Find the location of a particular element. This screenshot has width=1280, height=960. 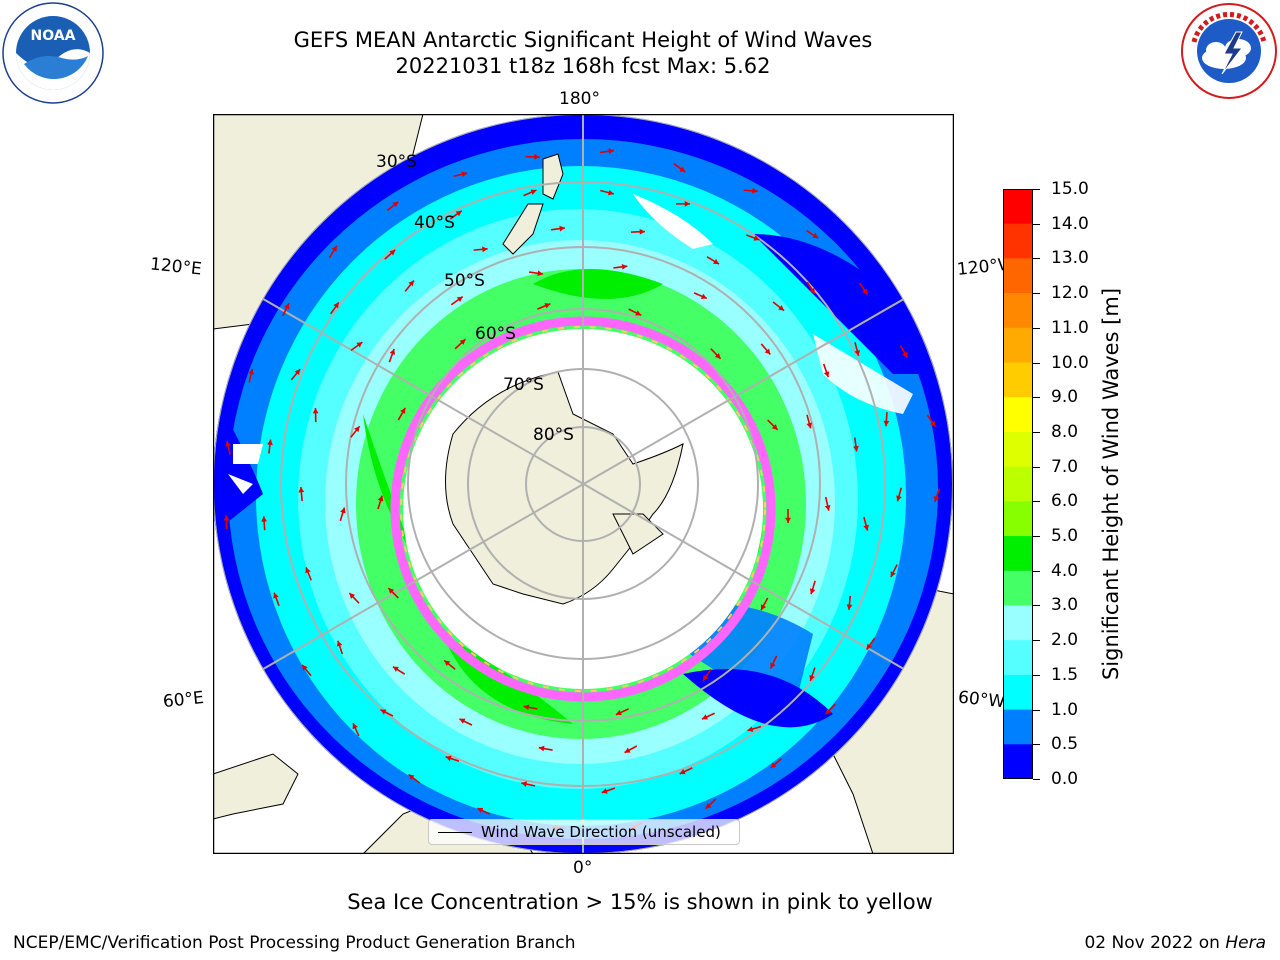

colorbar-tick-label: 3.0 is located at coordinates (1065, 605).